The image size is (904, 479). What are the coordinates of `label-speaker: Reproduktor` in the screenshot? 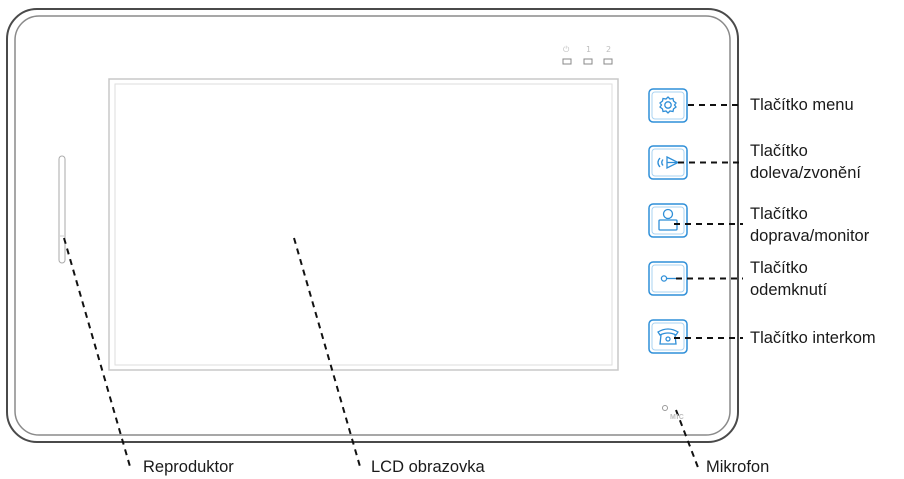 It's located at (188, 467).